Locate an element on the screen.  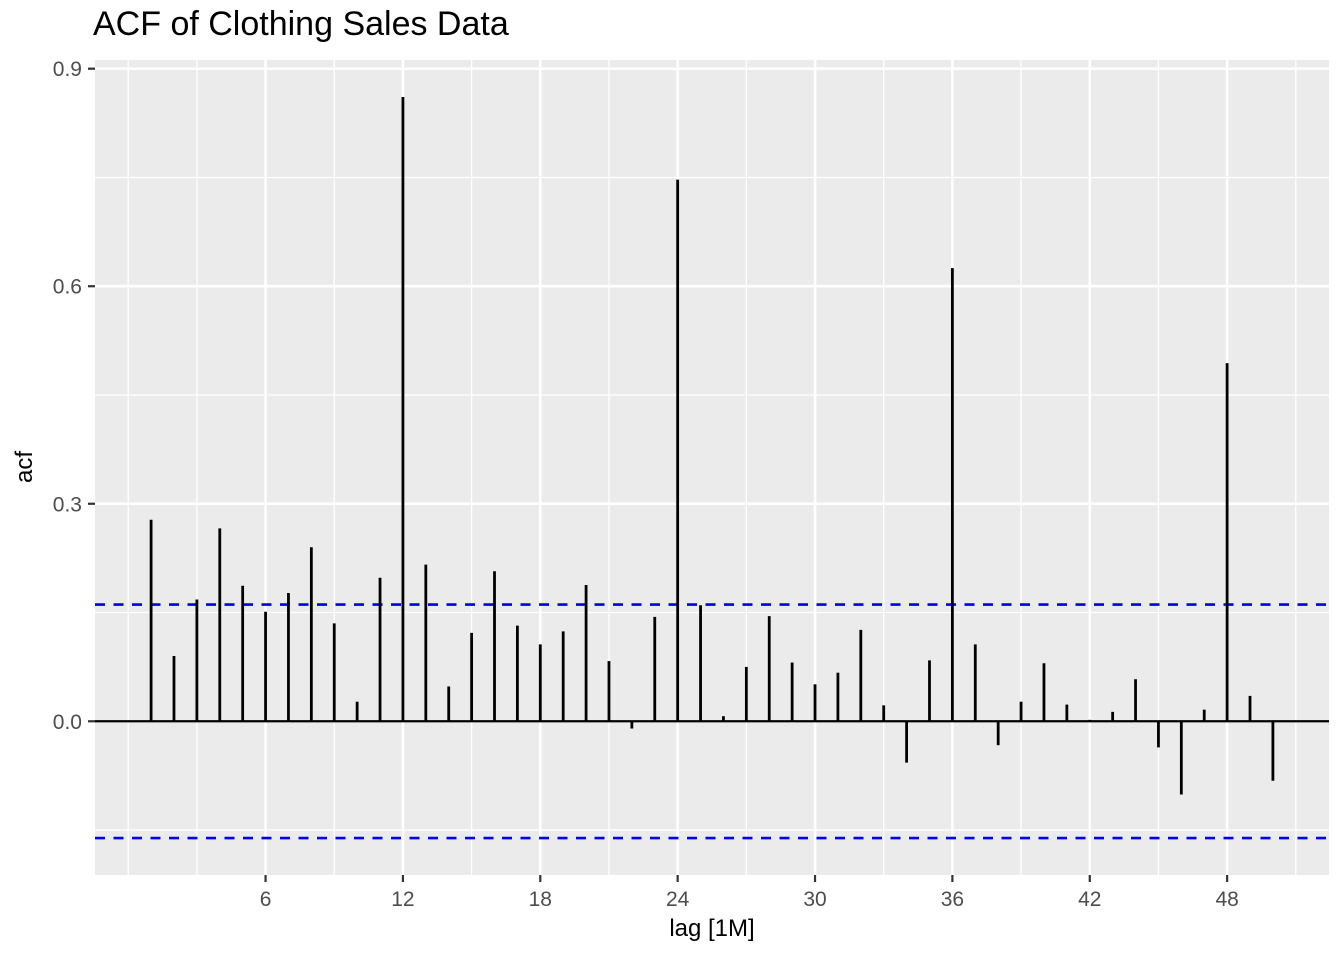
y-tick-label: 0.9 is located at coordinates (67, 69).